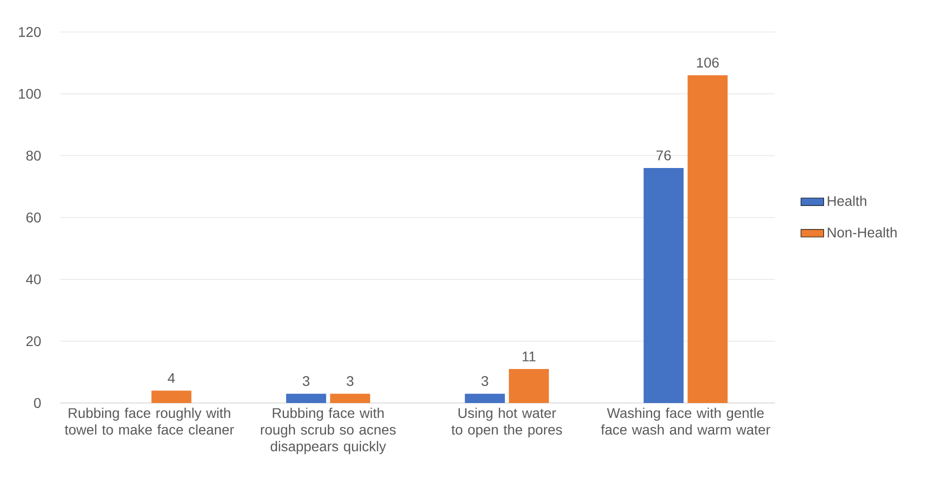 This screenshot has height=501, width=925. I want to click on data-label: 4, so click(171, 378).